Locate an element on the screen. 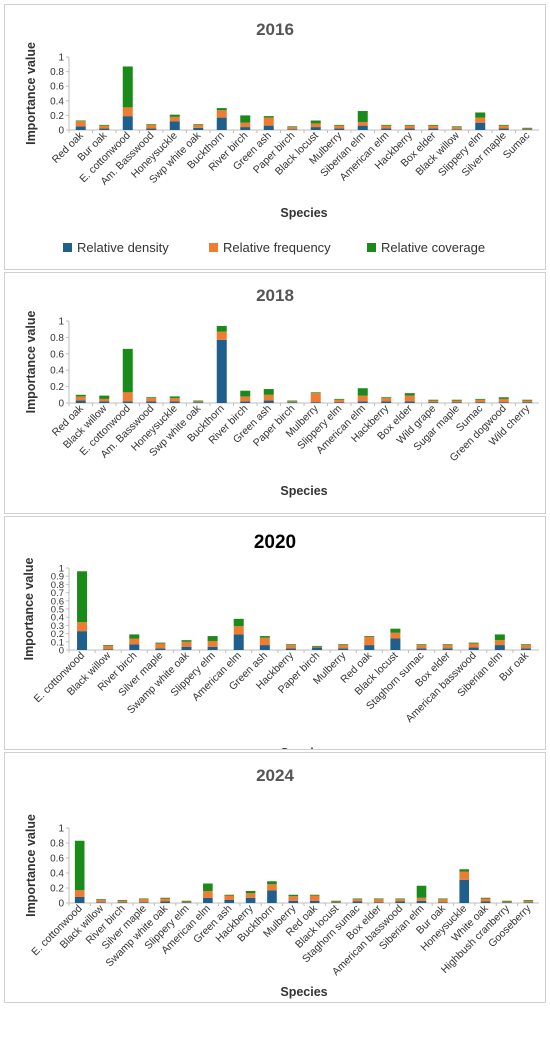 The image size is (550, 1041). chart-title: 2020 is located at coordinates (275, 542).